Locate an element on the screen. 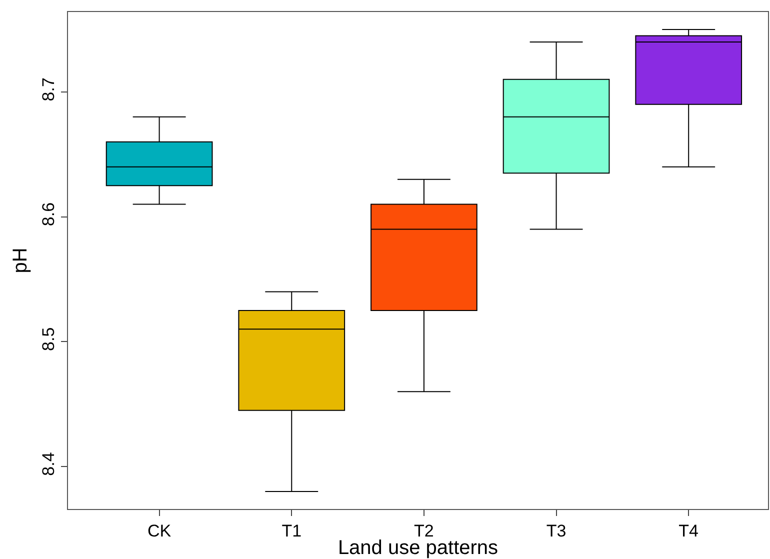 The image size is (770, 559). x-tick-label: CK is located at coordinates (159, 530).